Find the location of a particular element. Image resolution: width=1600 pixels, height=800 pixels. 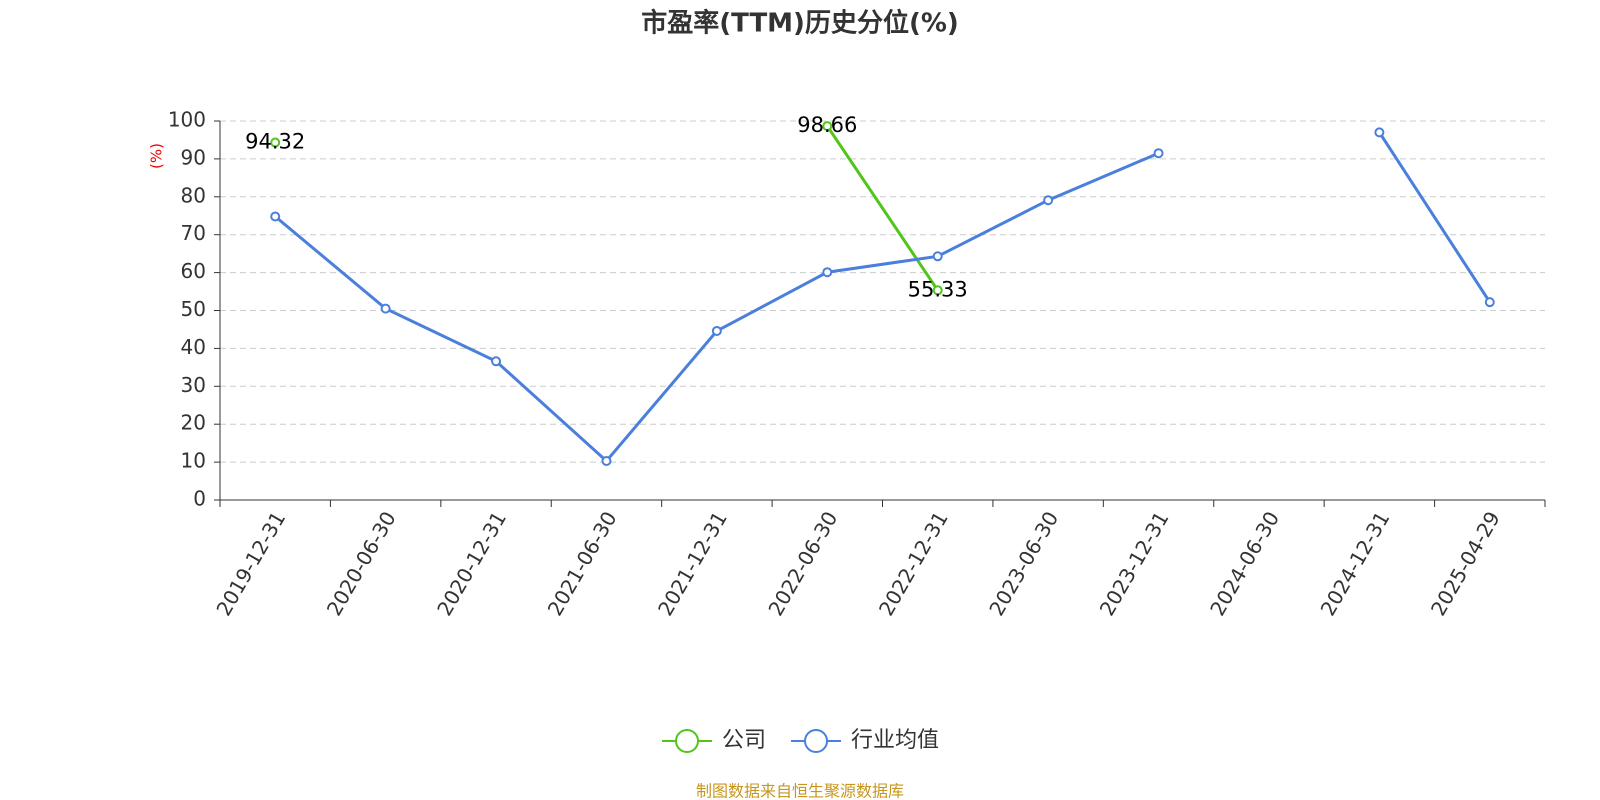

x-tick-label: 2021-12-31 is located at coordinates (692, 563).